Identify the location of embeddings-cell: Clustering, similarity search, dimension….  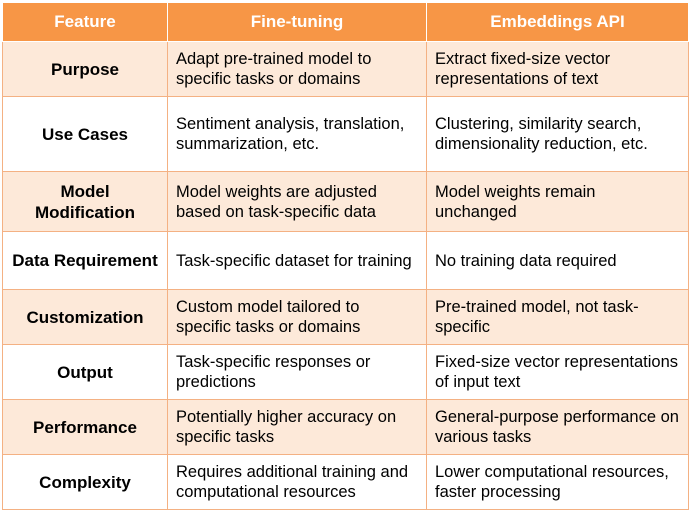
(557, 134).